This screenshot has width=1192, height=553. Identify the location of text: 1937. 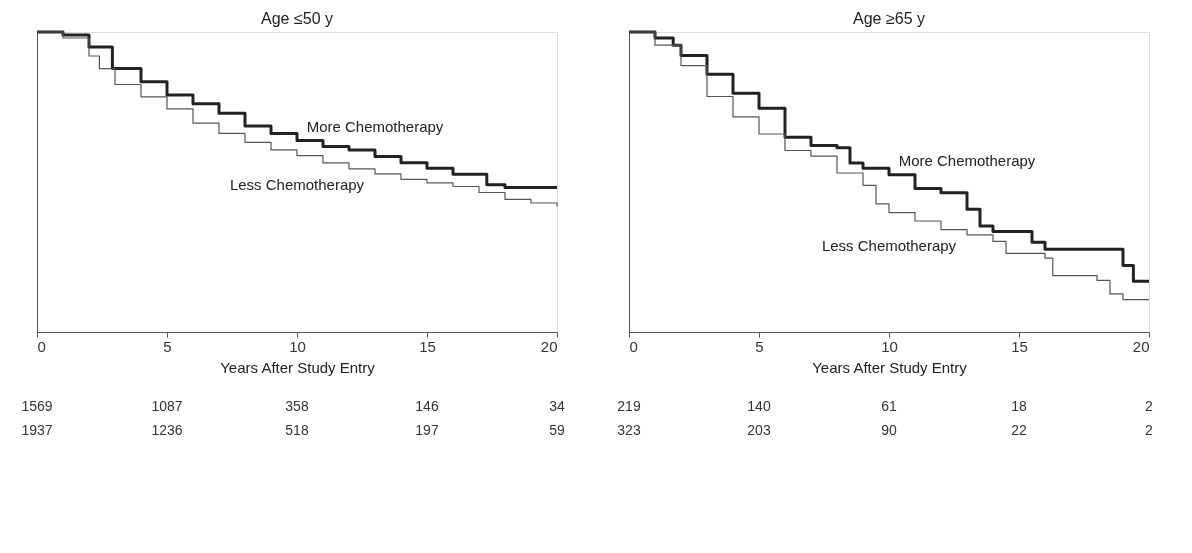
(37, 430).